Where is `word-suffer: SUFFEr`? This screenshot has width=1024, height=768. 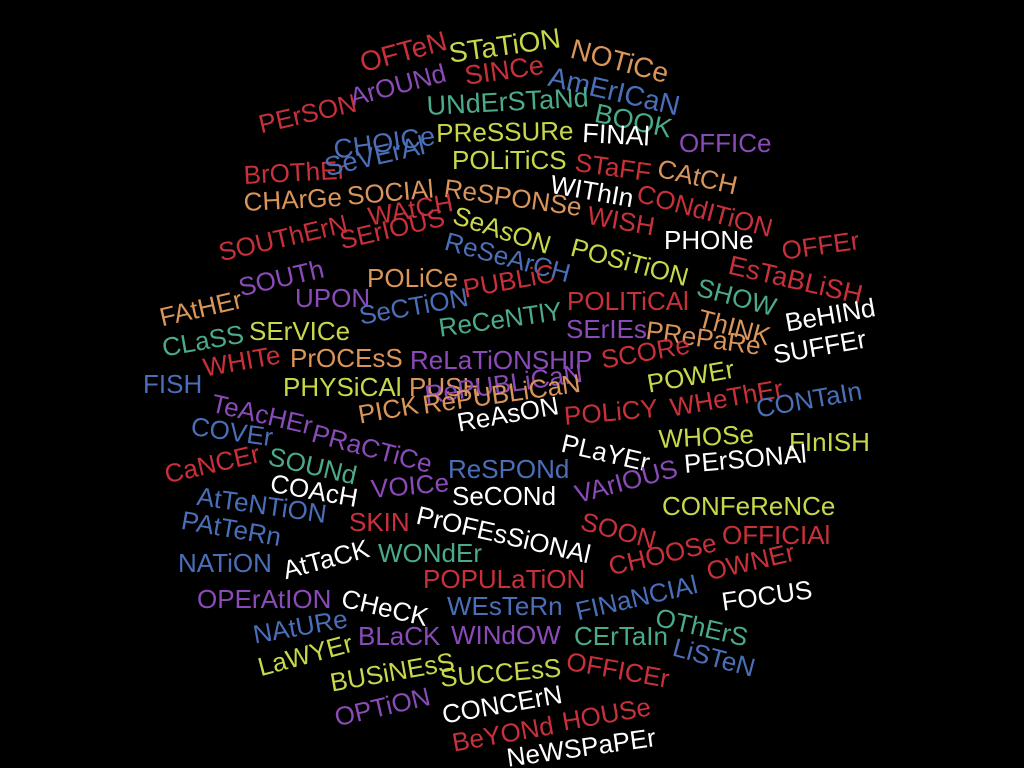
word-suffer: SUFFEr is located at coordinates (819, 346).